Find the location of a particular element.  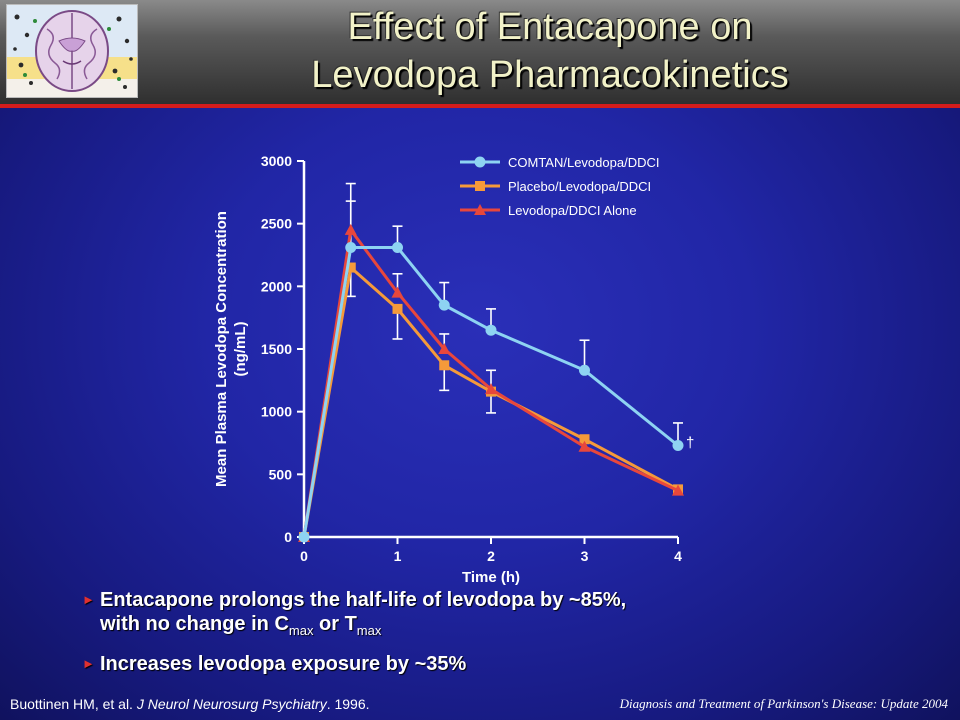

x-tick-label: 4 is located at coordinates (678, 556).